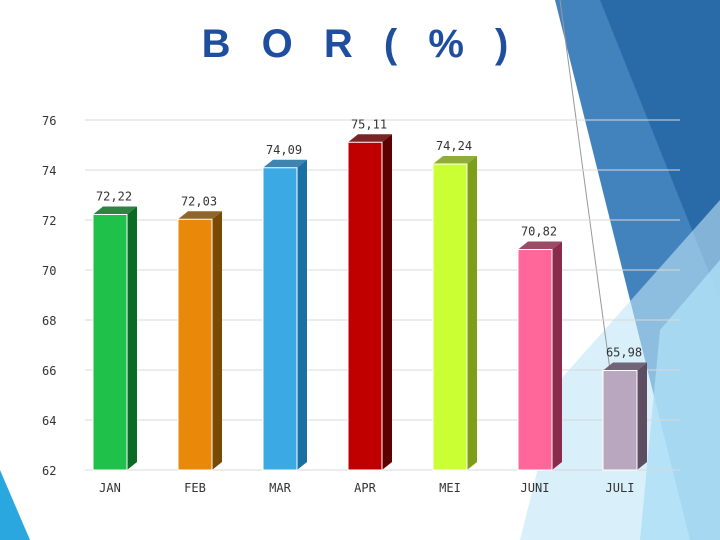 Image resolution: width=720 pixels, height=540 pixels. I want to click on x-tick-label: MAR, so click(280, 488).